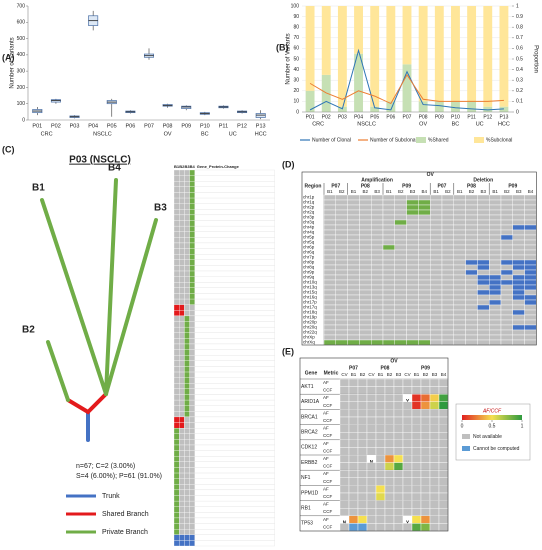 The width and height of the screenshot is (542, 550). Describe the element at coordinates (288, 164) in the screenshot. I see `panel-label: (D)` at that location.